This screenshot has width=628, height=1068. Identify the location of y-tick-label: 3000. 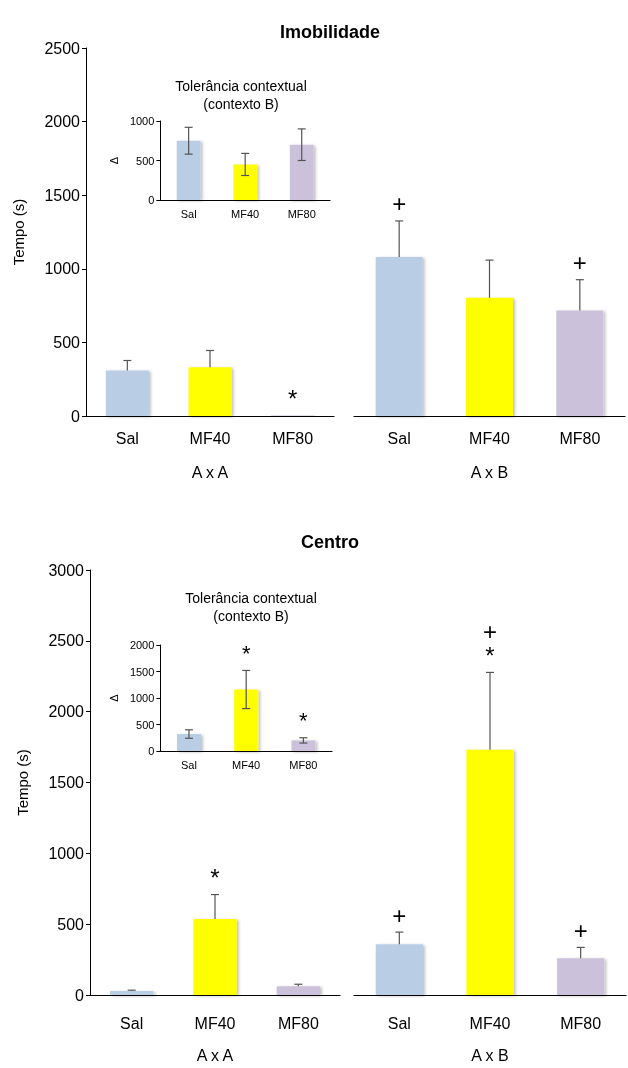
(66, 570).